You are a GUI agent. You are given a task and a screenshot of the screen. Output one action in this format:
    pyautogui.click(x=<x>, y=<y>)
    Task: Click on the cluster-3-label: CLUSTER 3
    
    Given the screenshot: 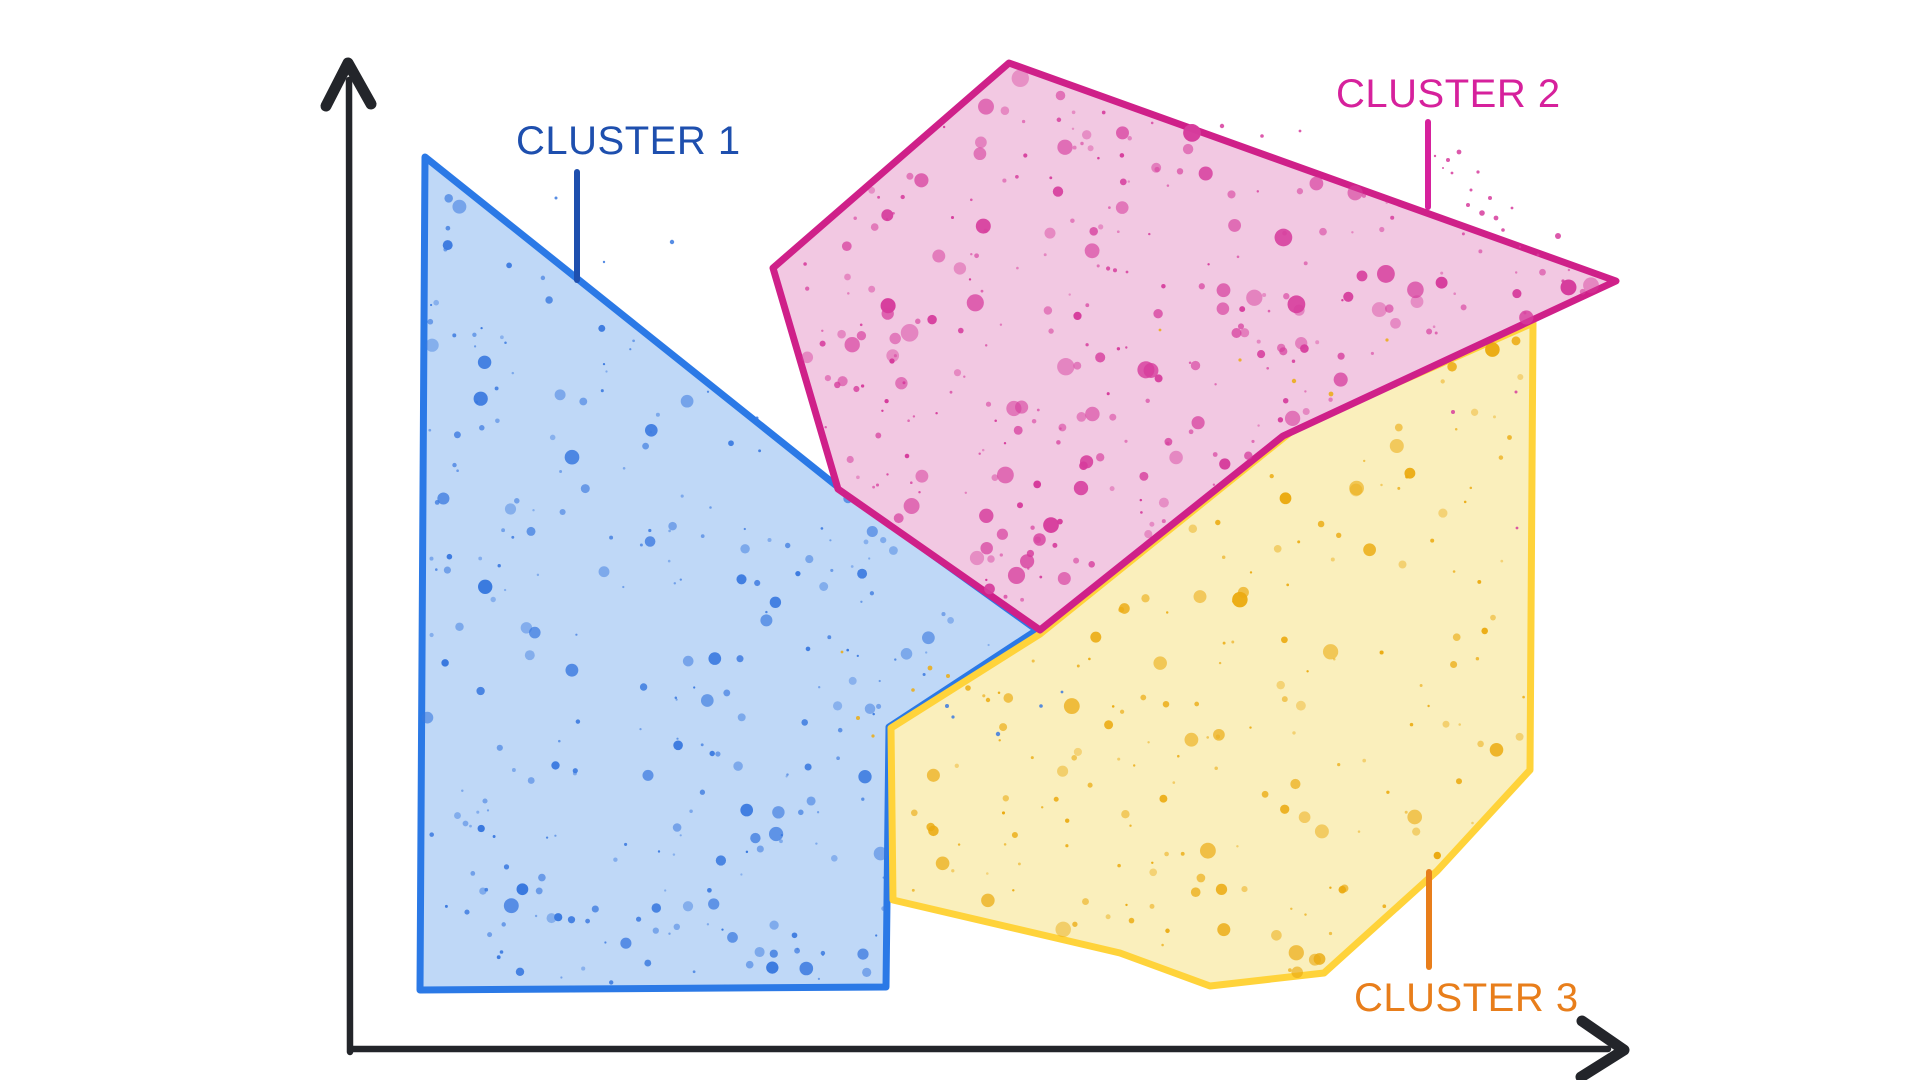 What is the action you would take?
    pyautogui.click(x=1466, y=998)
    